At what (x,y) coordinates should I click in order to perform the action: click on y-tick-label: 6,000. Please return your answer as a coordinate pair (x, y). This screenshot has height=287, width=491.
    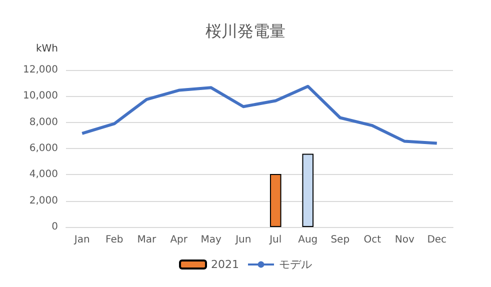
    Looking at the image, I should click on (43, 148).